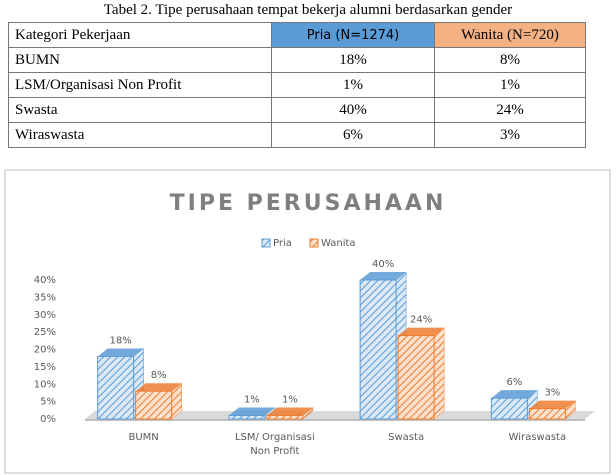  Describe the element at coordinates (159, 375) in the screenshot. I see `data-label: 8%` at that location.